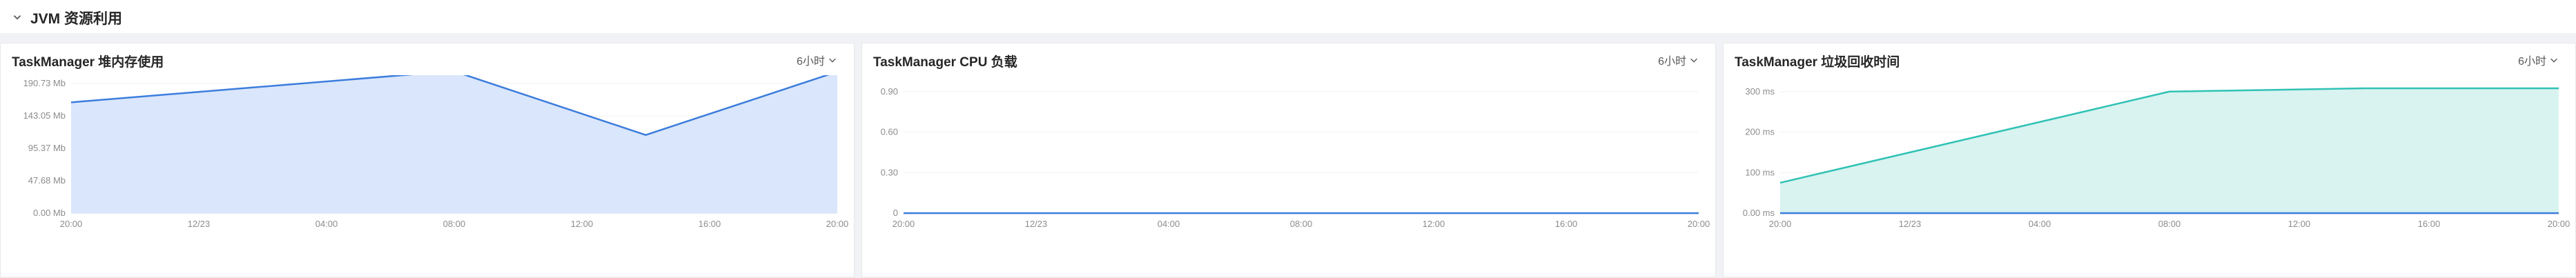  Describe the element at coordinates (889, 132) in the screenshot. I see `y-tick-label: 0.60` at that location.